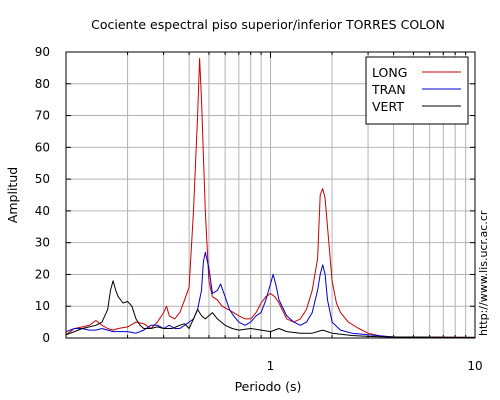 The width and height of the screenshot is (500, 400). Describe the element at coordinates (42, 147) in the screenshot. I see `y-tick-label: 60` at that location.